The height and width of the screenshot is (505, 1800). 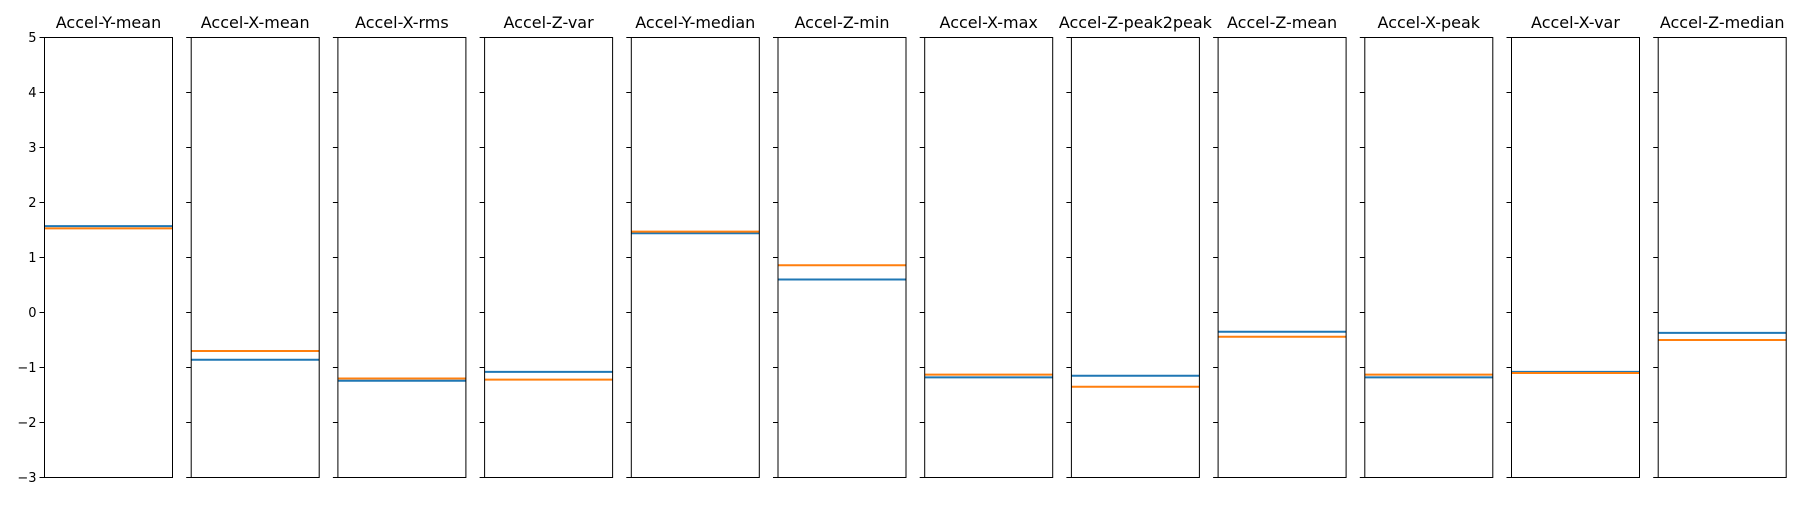 What do you see at coordinates (1722, 22) in the screenshot?
I see `subplot-title: Accel-Z-median` at bounding box center [1722, 22].